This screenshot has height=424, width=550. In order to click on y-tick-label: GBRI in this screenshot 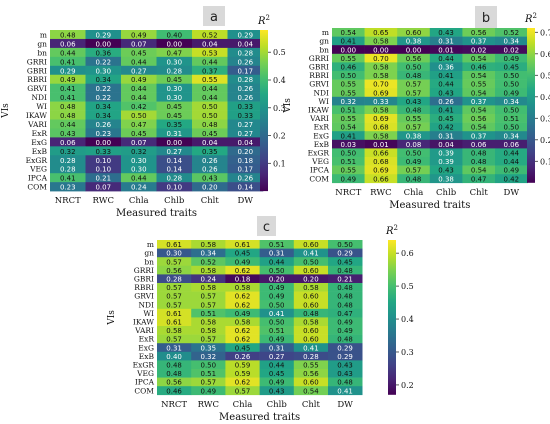, I will do `click(319, 67)`.